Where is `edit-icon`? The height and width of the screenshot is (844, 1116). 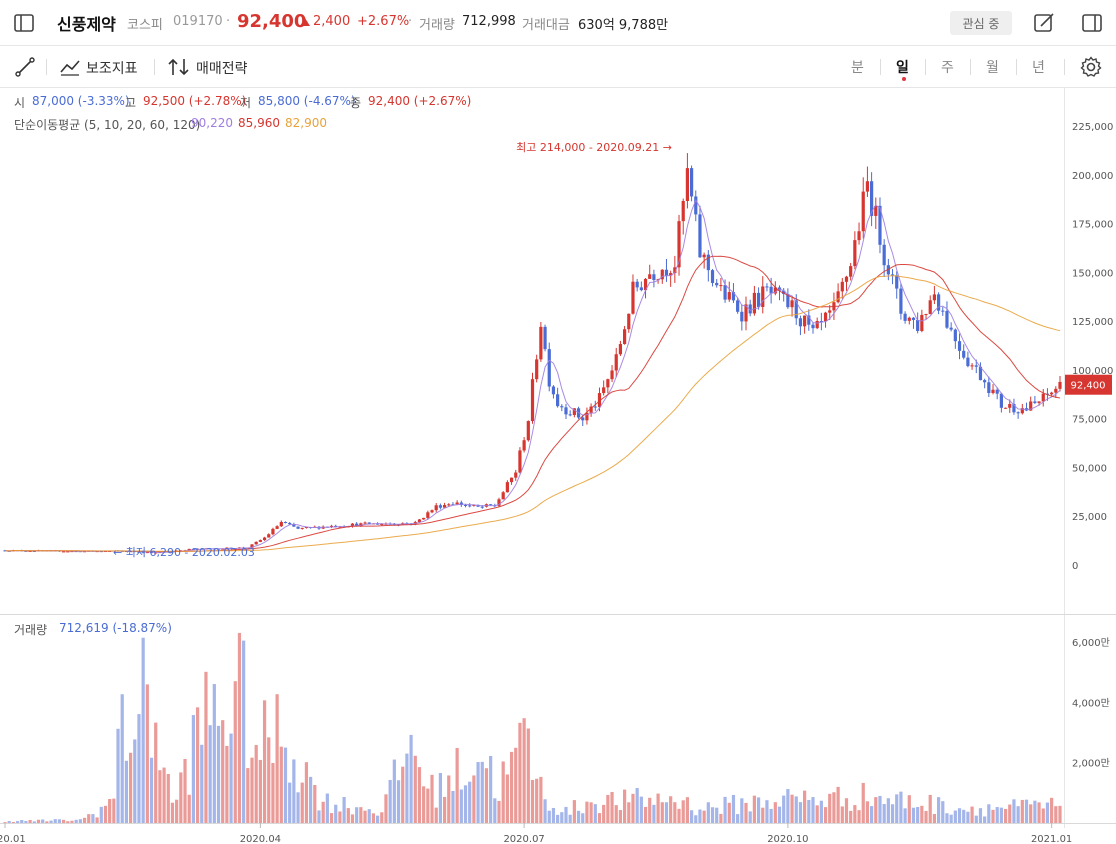 edit-icon is located at coordinates (1044, 23).